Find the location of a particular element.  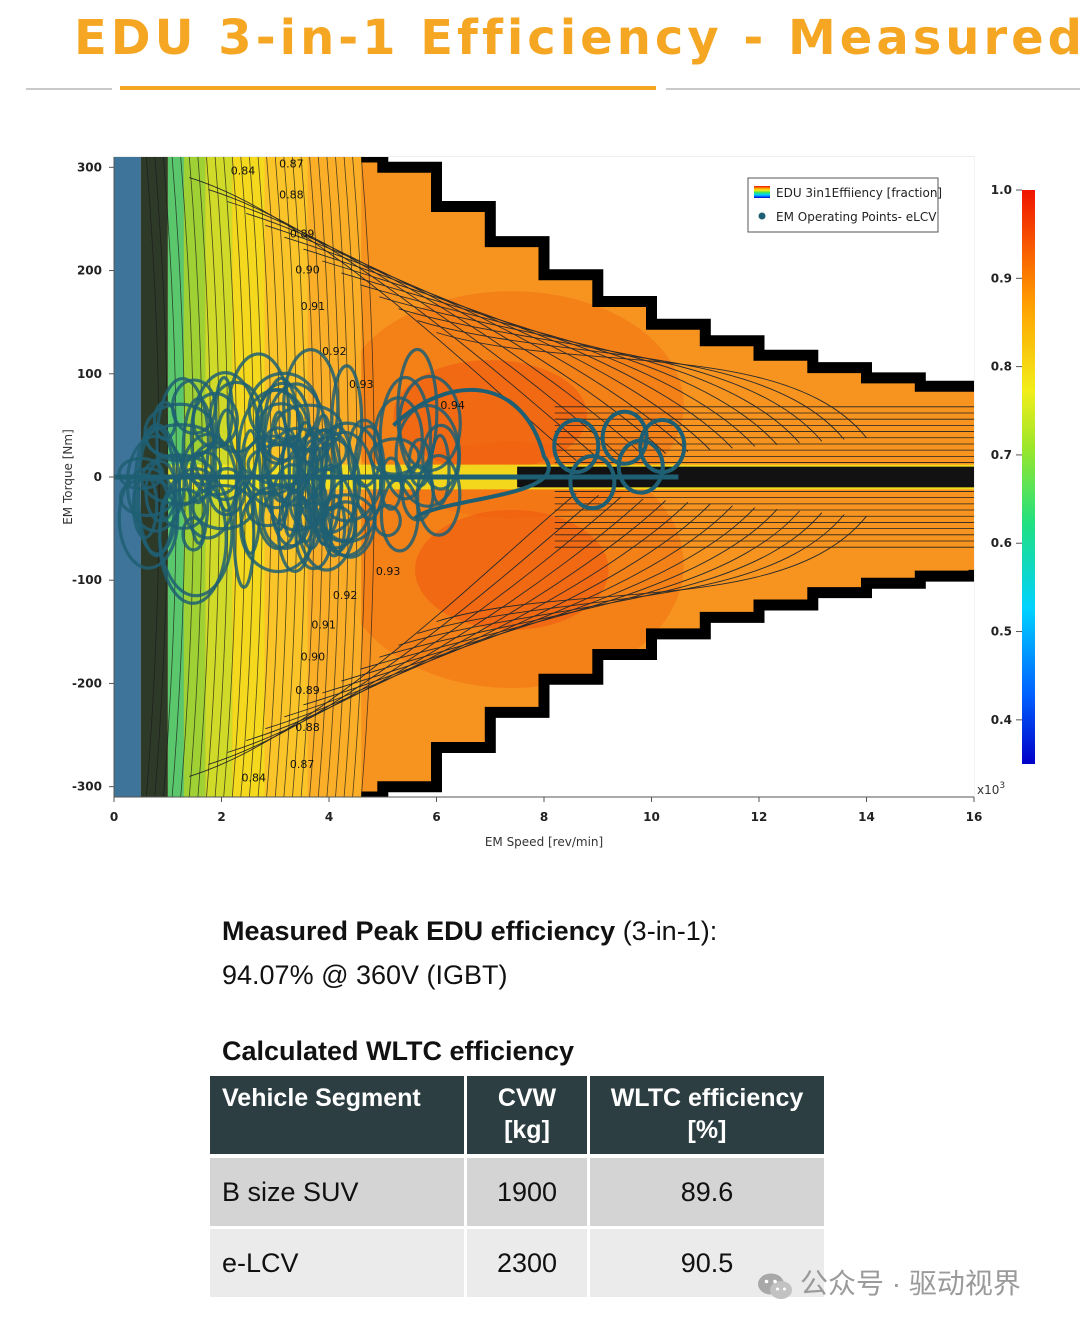

colorbar-tick-label: 0.6 is located at coordinates (1001, 543).